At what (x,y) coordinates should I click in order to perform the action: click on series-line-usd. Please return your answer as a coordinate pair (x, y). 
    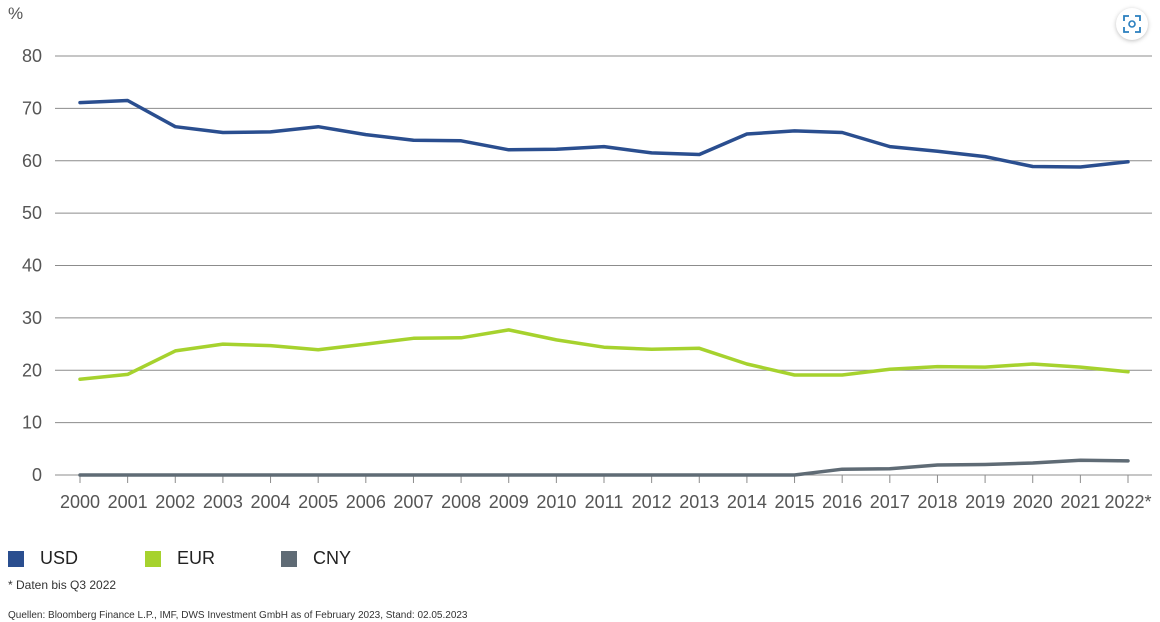
    Looking at the image, I should click on (604, 133).